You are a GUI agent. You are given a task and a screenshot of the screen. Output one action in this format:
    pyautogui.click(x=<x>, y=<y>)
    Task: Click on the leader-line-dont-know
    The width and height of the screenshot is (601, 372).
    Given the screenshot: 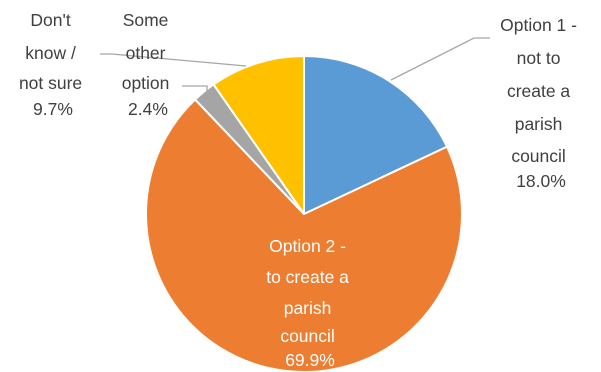 What is the action you would take?
    pyautogui.click(x=173, y=60)
    